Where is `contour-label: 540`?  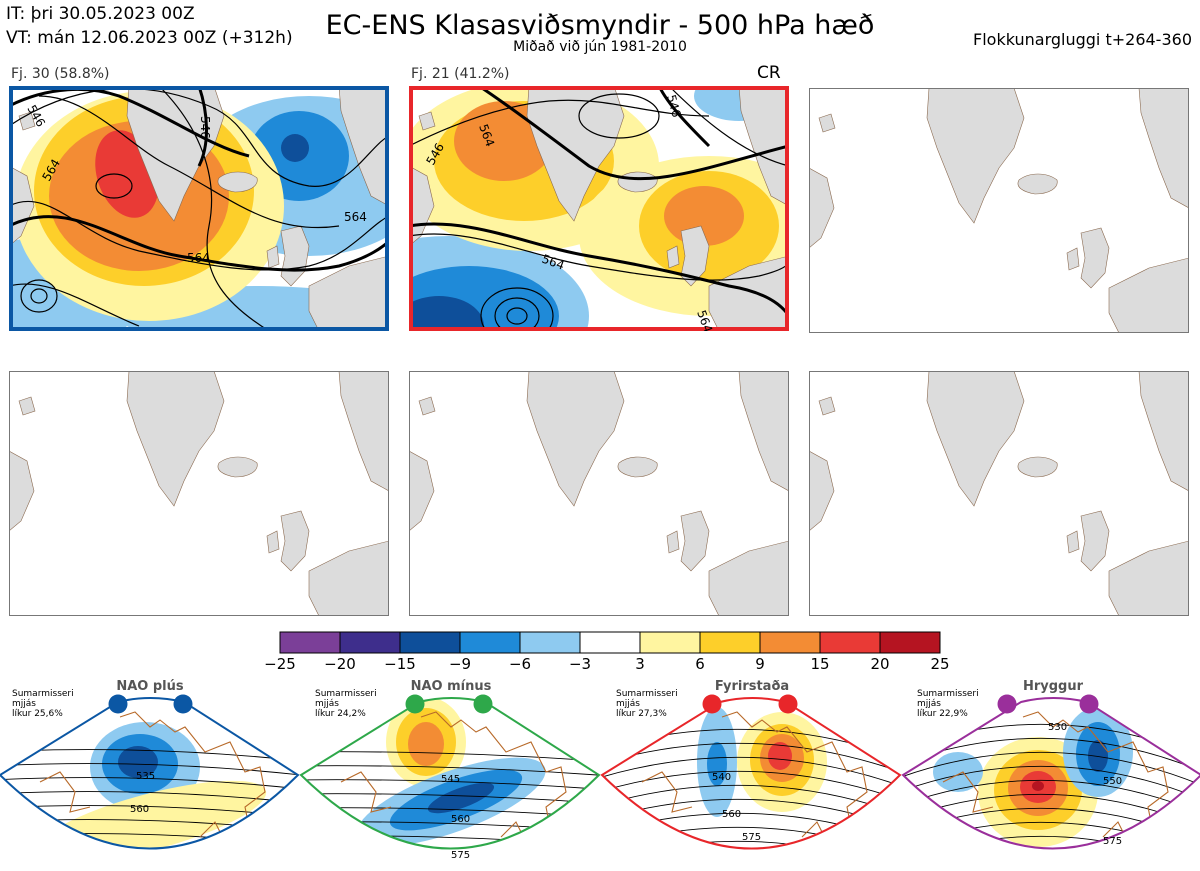 contour-label: 540 is located at coordinates (721, 777).